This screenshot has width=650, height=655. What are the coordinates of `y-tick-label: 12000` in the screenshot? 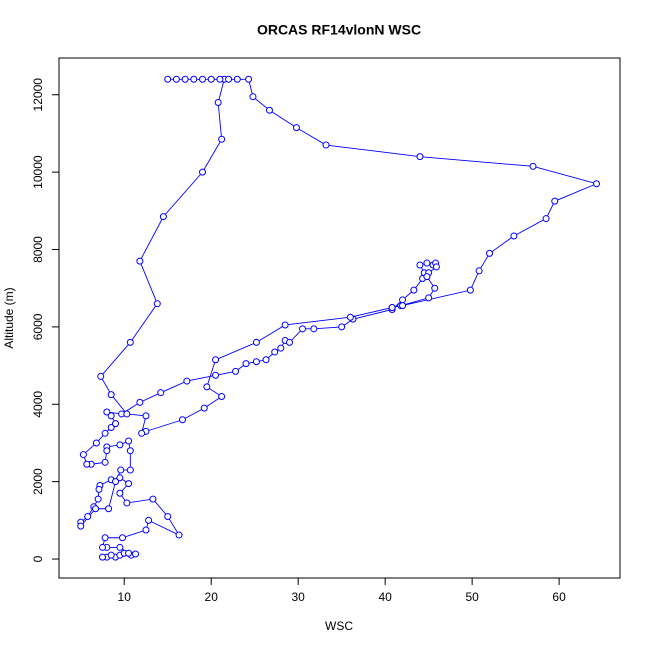 It's located at (38, 95).